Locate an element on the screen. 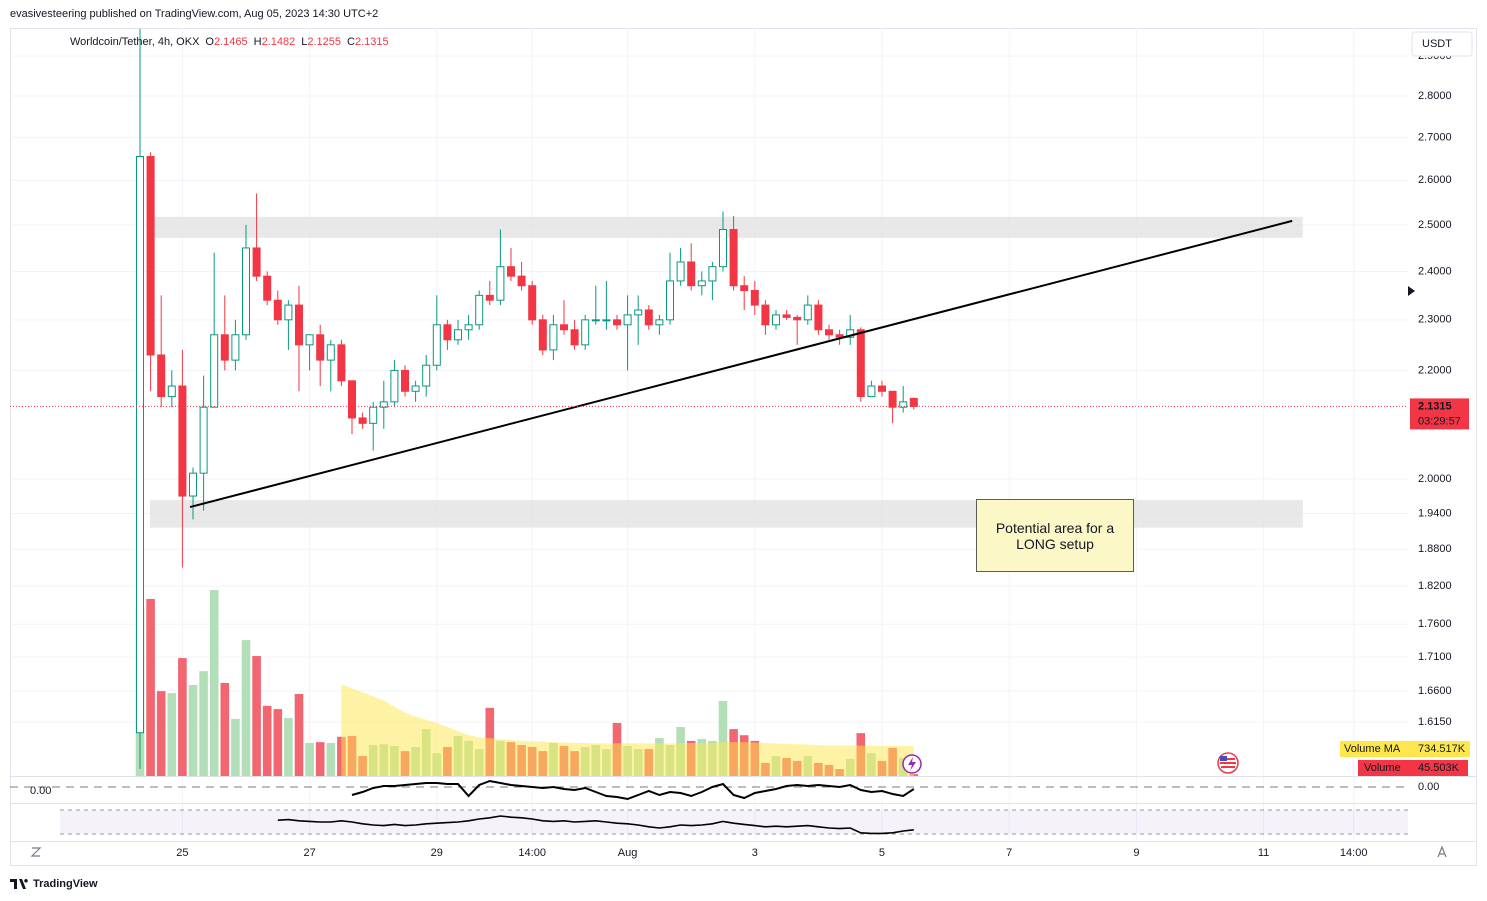 The height and width of the screenshot is (901, 1487). oscillator-line is located at coordinates (633, 790).